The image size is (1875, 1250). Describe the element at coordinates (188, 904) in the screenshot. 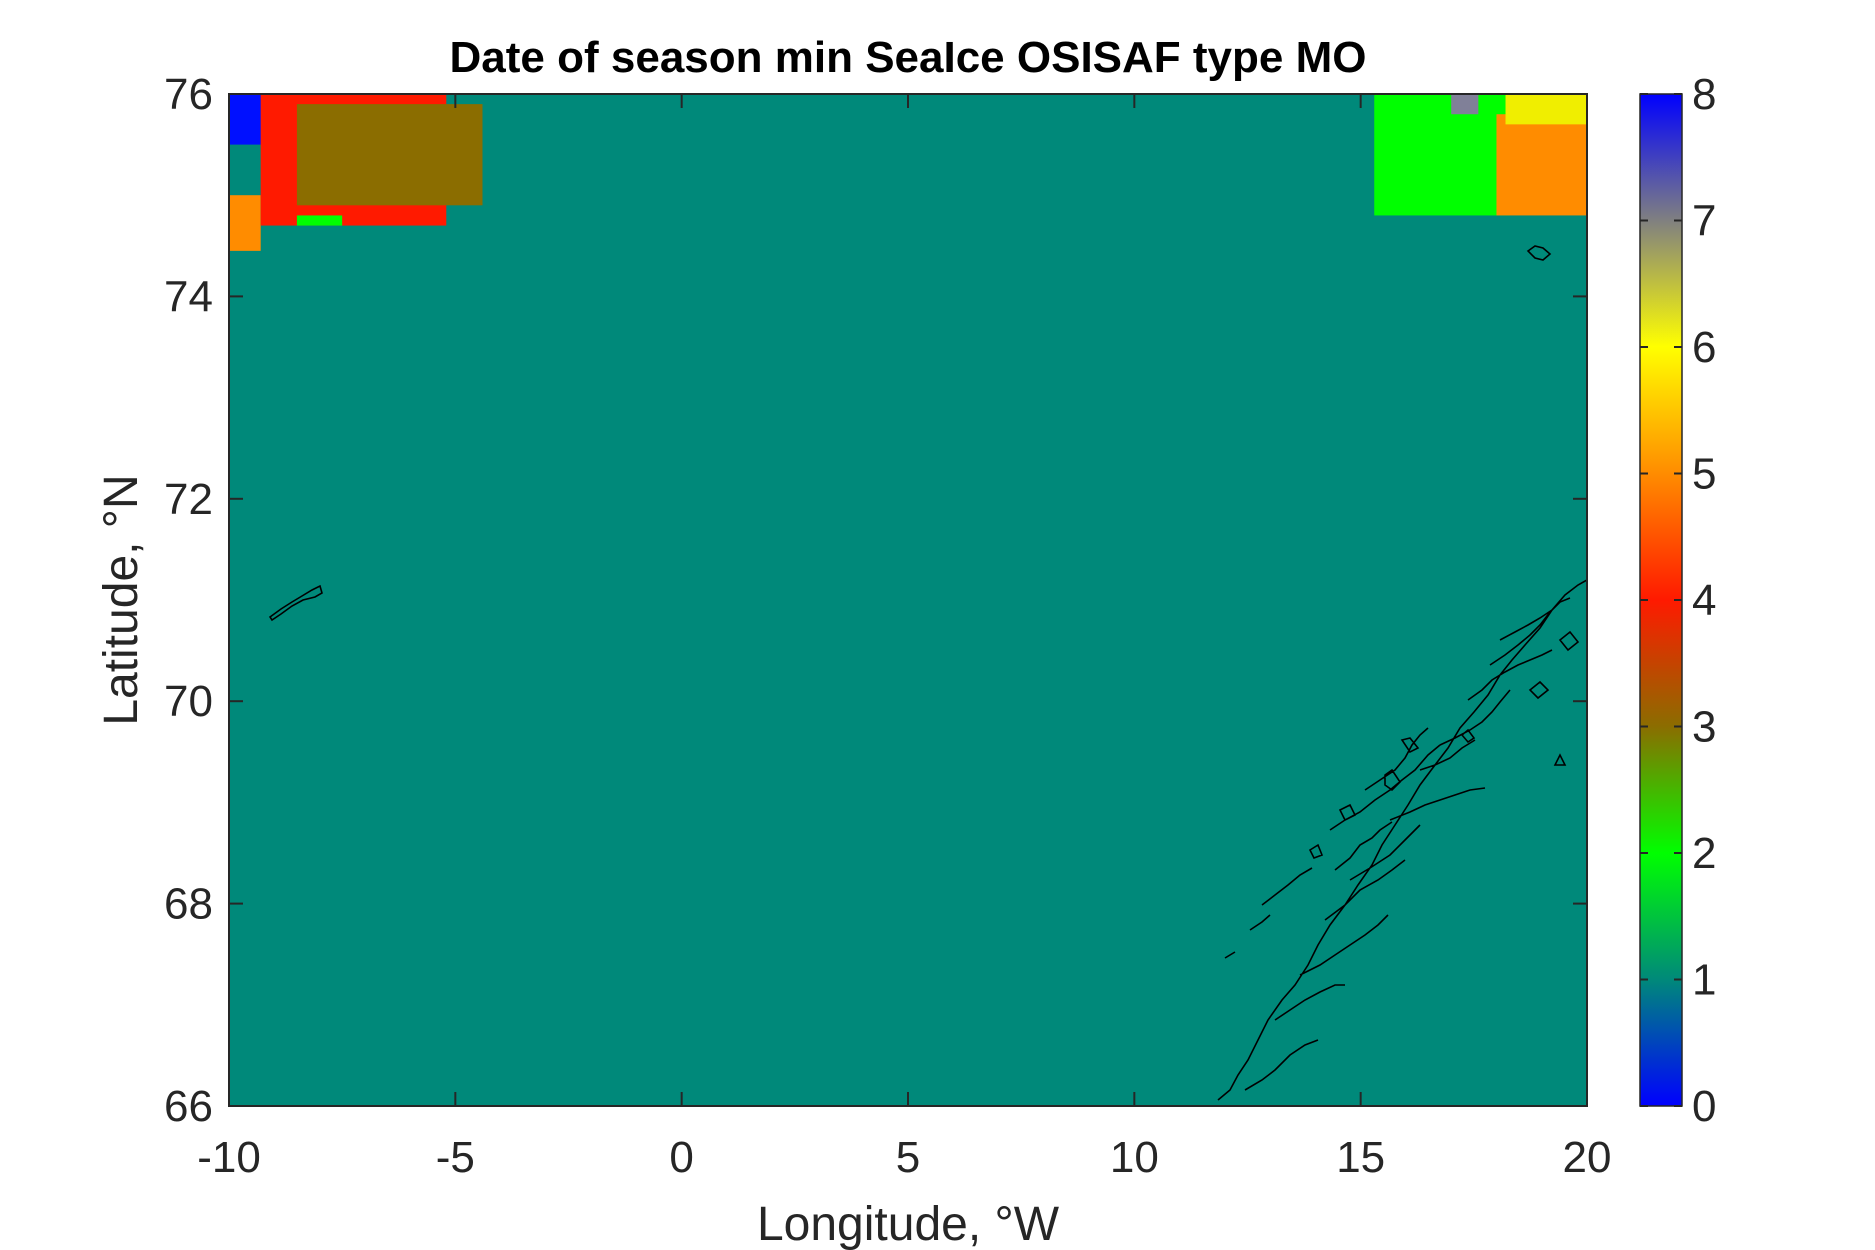

I see `y-tick-label: 68` at that location.